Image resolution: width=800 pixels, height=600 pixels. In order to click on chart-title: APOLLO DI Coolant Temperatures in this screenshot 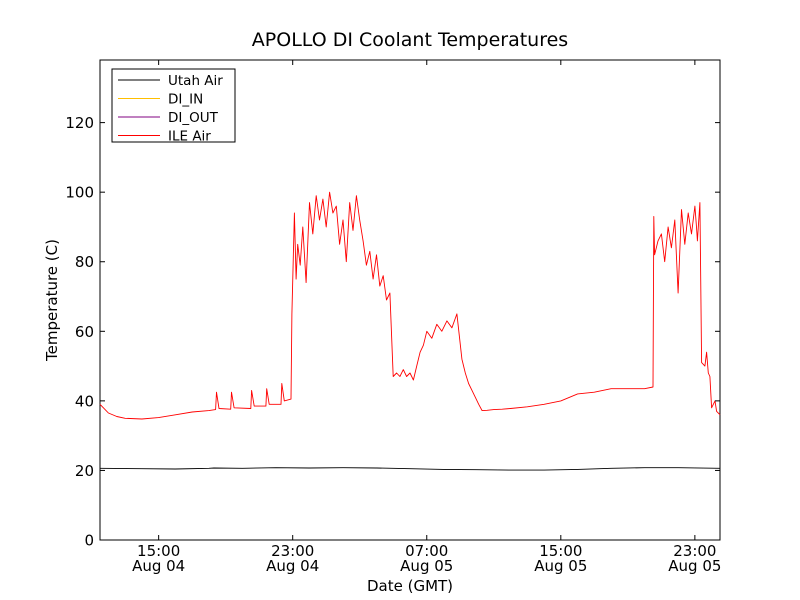, I will do `click(410, 40)`.